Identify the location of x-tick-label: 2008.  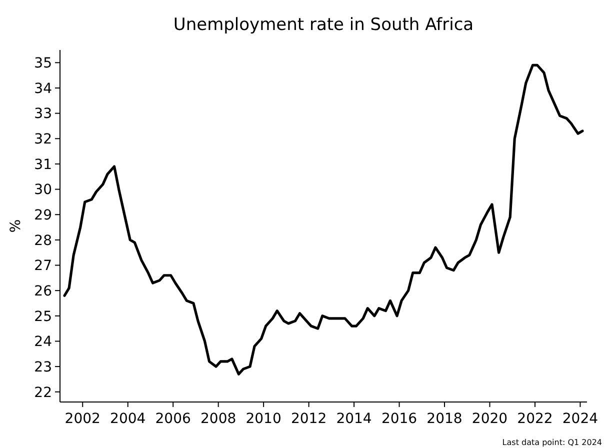
(218, 419).